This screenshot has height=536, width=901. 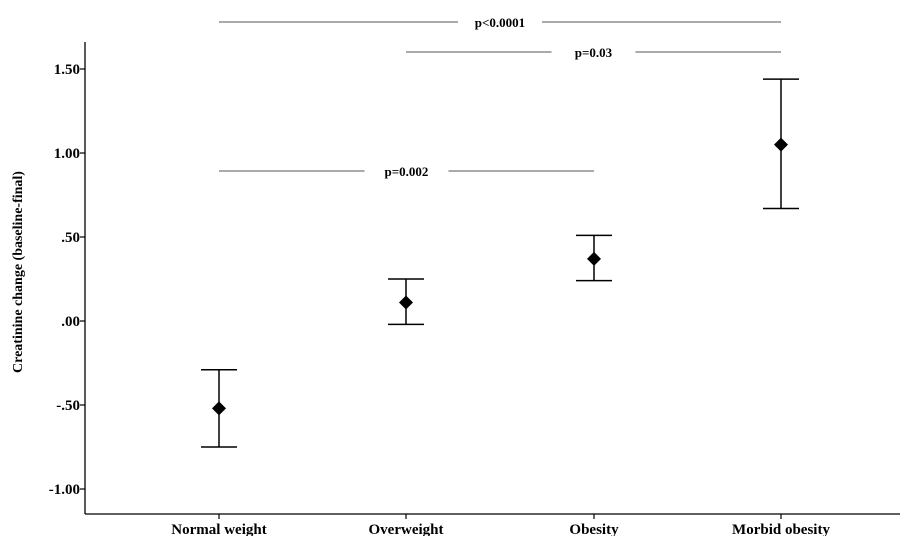 I want to click on y-tick-label: -1.00, so click(x=64, y=490).